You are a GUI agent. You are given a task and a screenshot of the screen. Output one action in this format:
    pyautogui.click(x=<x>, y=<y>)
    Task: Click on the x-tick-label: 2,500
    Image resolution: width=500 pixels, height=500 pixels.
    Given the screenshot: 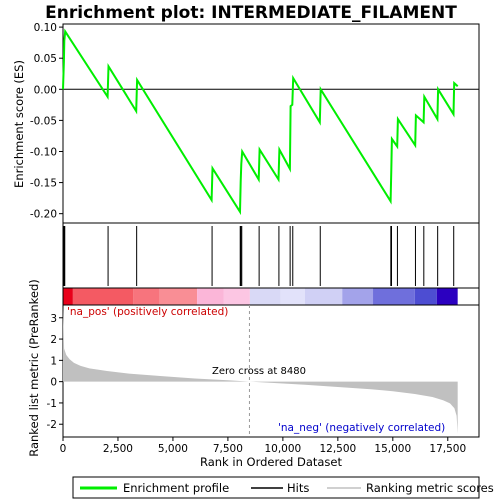 What is the action you would take?
    pyautogui.click(x=118, y=449)
    